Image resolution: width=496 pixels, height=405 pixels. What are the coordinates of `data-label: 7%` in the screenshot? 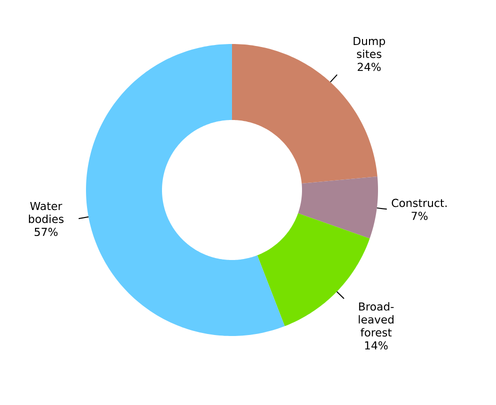 It's located at (420, 216).